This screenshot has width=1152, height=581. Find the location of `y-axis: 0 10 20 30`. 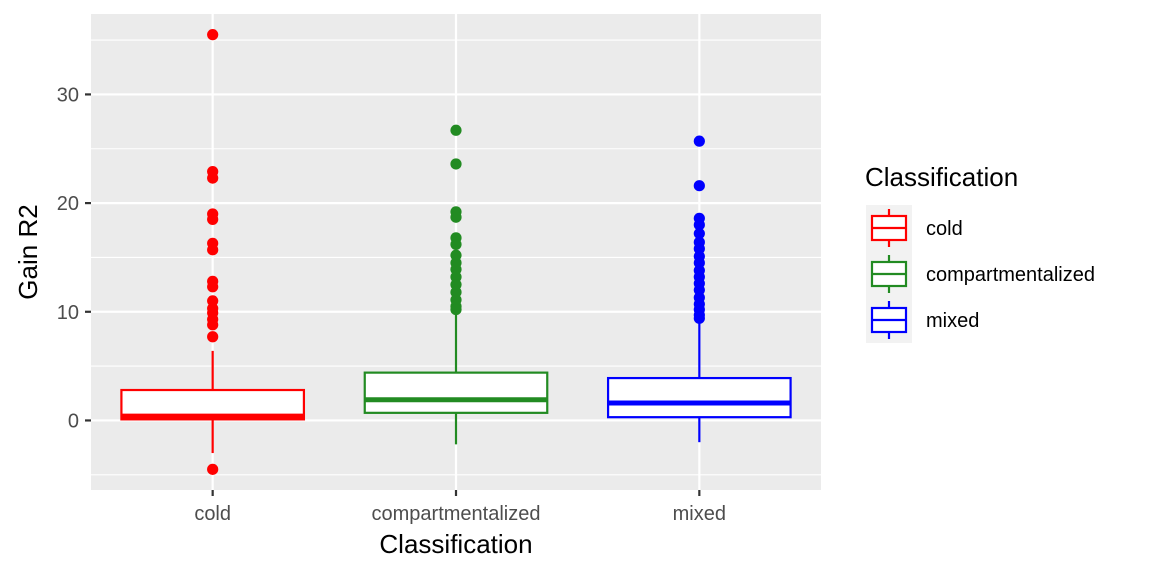

y-axis: 0 10 20 30 is located at coordinates (74, 258).